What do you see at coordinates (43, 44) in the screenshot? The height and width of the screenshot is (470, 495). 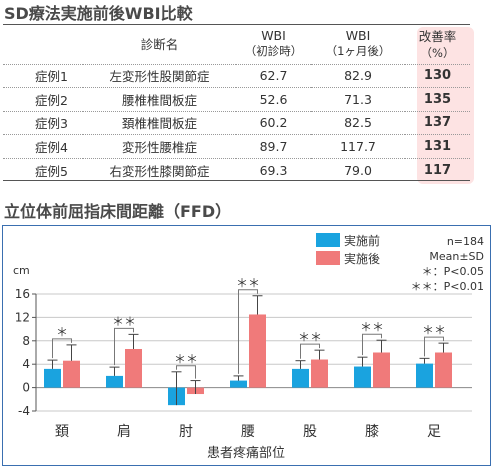 I see `header-case` at bounding box center [43, 44].